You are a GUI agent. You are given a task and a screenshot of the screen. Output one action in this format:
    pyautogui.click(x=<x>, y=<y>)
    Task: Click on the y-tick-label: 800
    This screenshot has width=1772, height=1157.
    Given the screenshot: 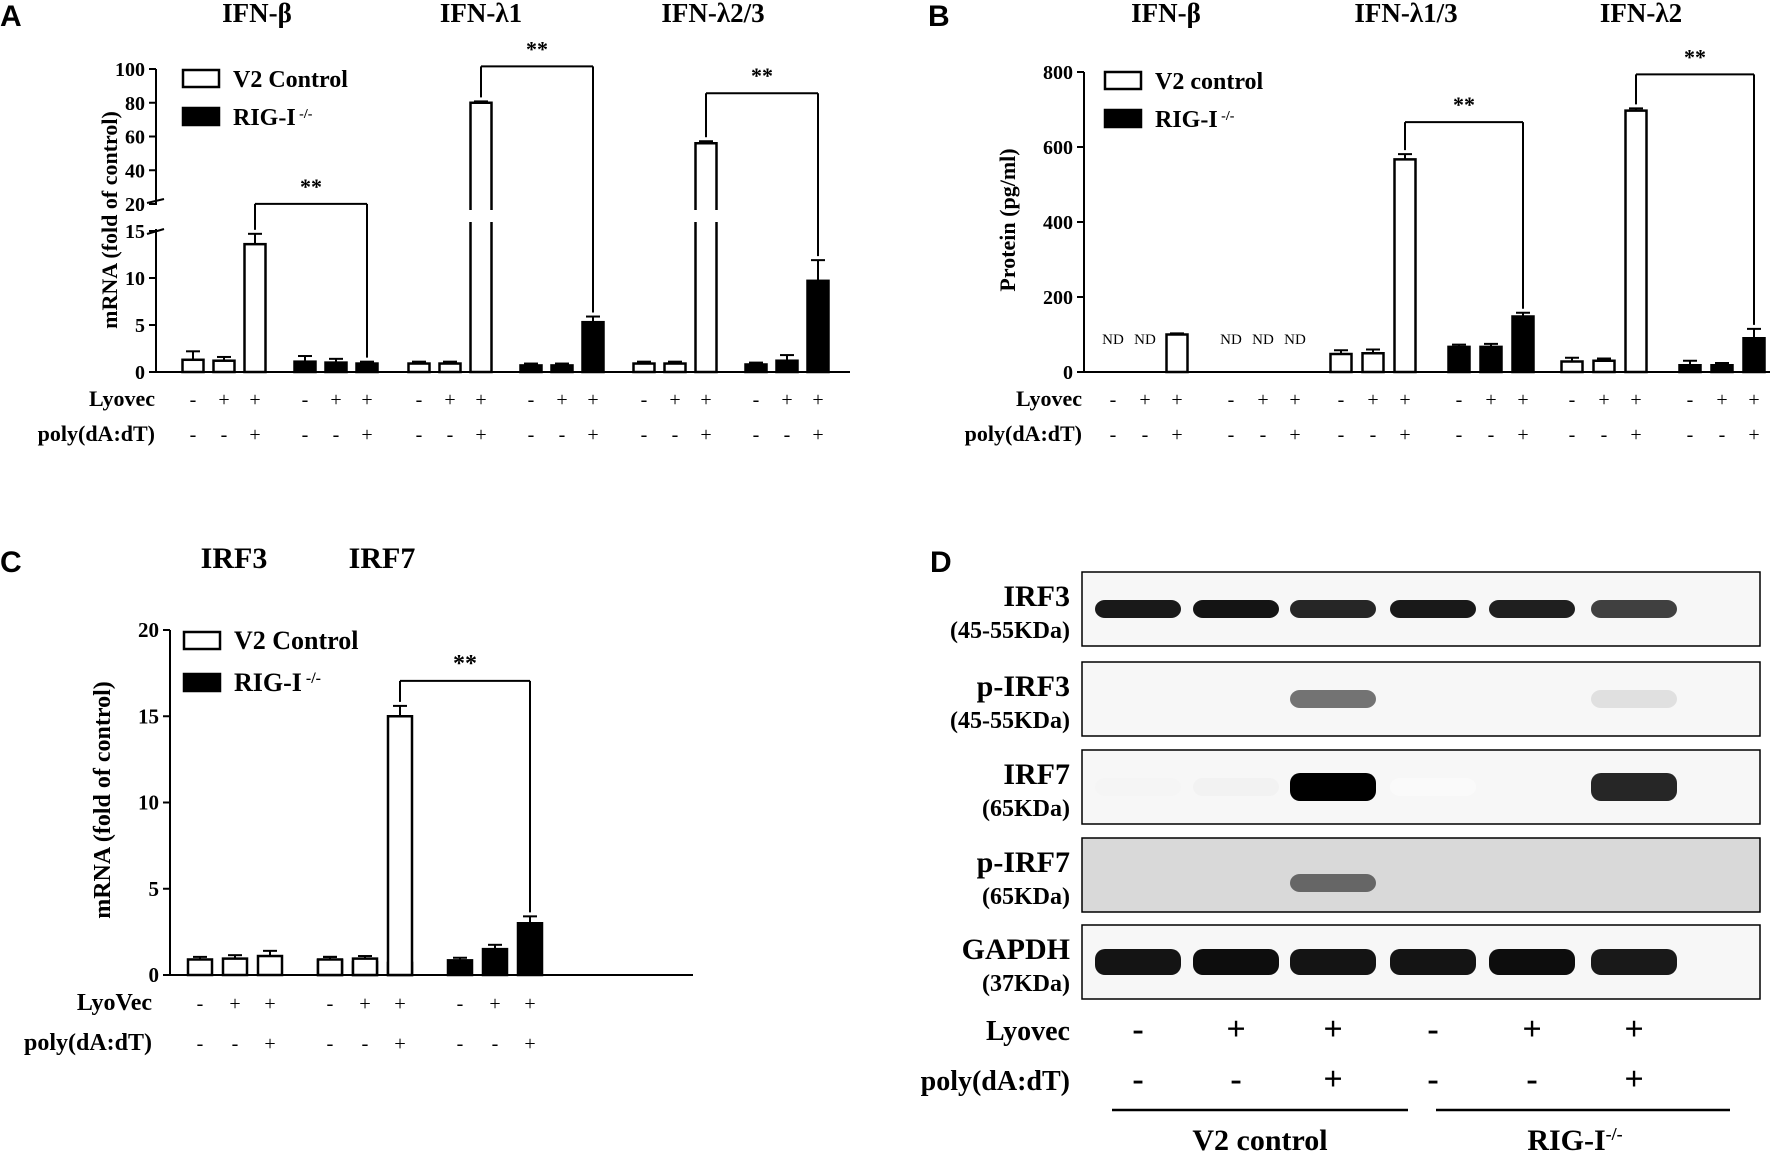 What is the action you would take?
    pyautogui.click(x=1058, y=73)
    